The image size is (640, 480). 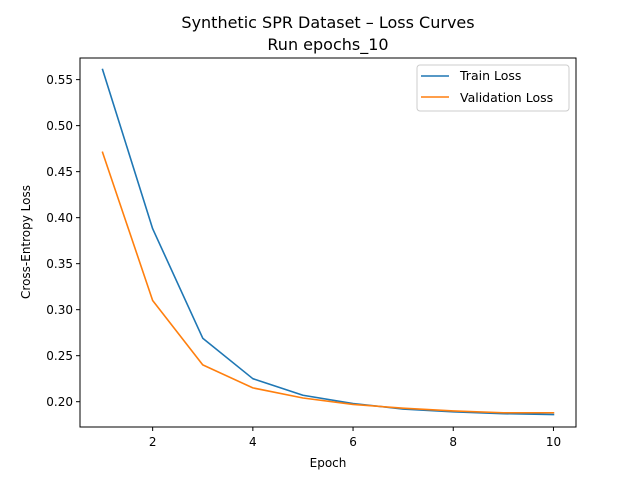 I want to click on y-tick-label: 0.25, so click(x=59, y=356).